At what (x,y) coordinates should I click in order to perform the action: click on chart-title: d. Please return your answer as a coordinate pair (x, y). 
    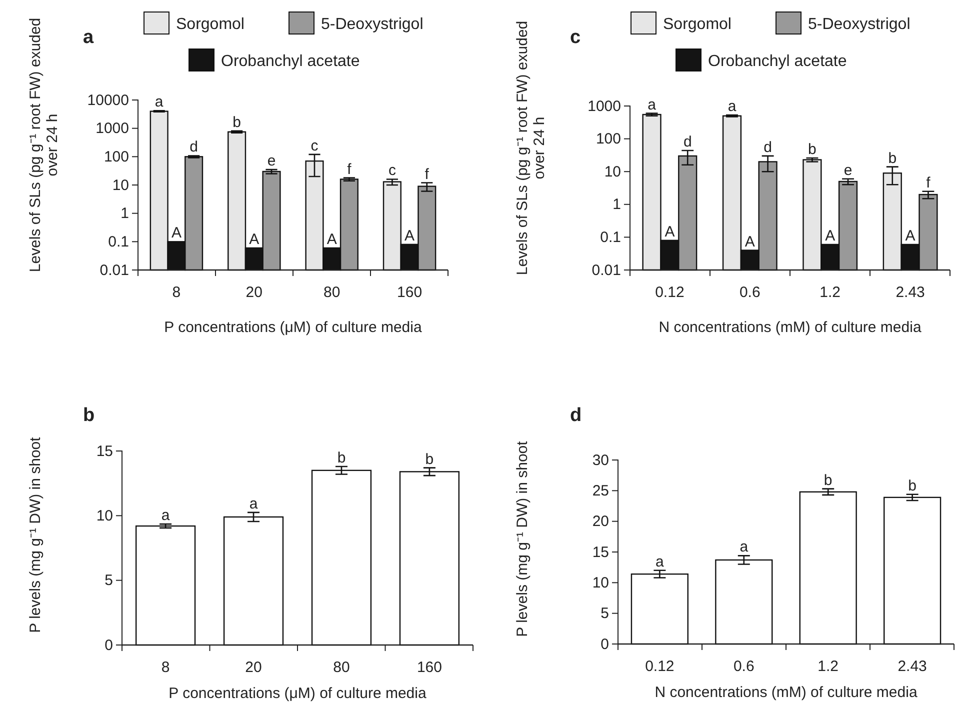
    Looking at the image, I should click on (576, 415).